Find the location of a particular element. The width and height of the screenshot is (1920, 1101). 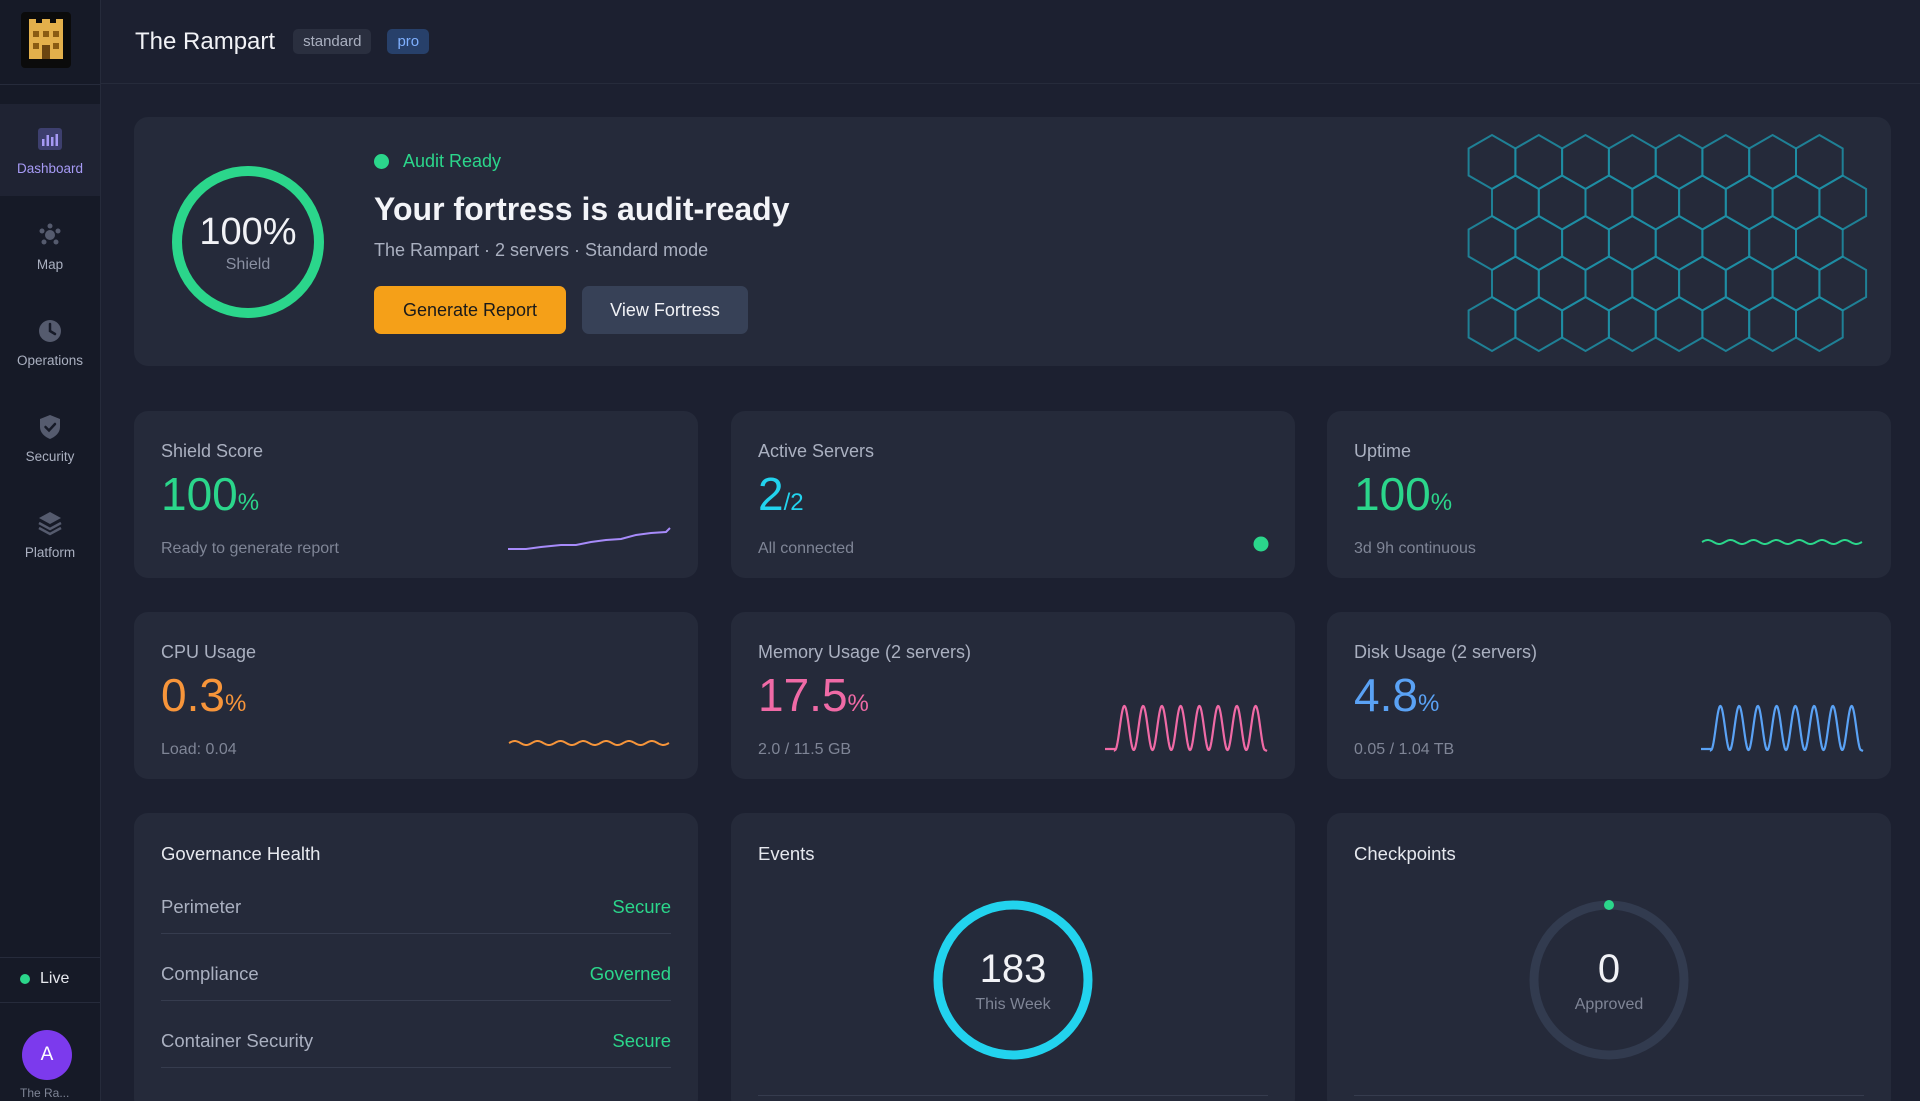

checkpoints-count: 0 is located at coordinates (1609, 968).